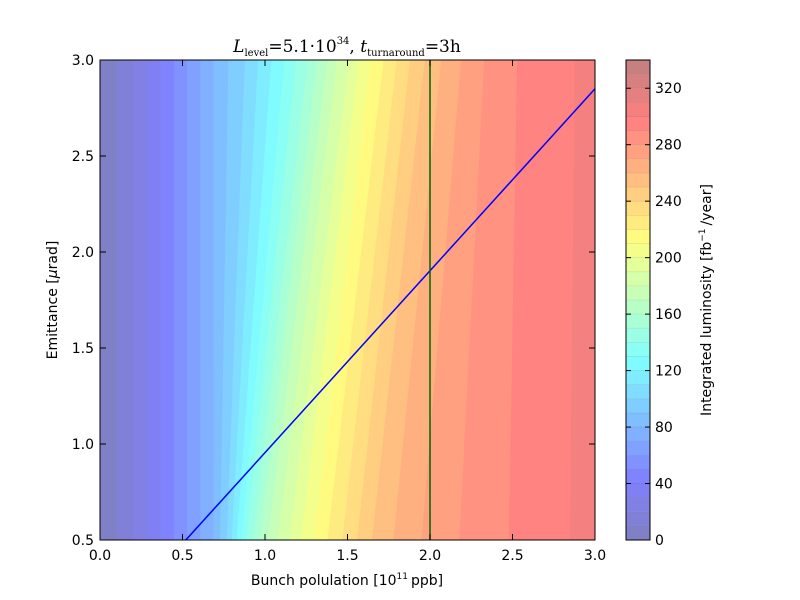 The width and height of the screenshot is (800, 600). What do you see at coordinates (100, 556) in the screenshot?
I see `x-tick-label: 0.0` at bounding box center [100, 556].